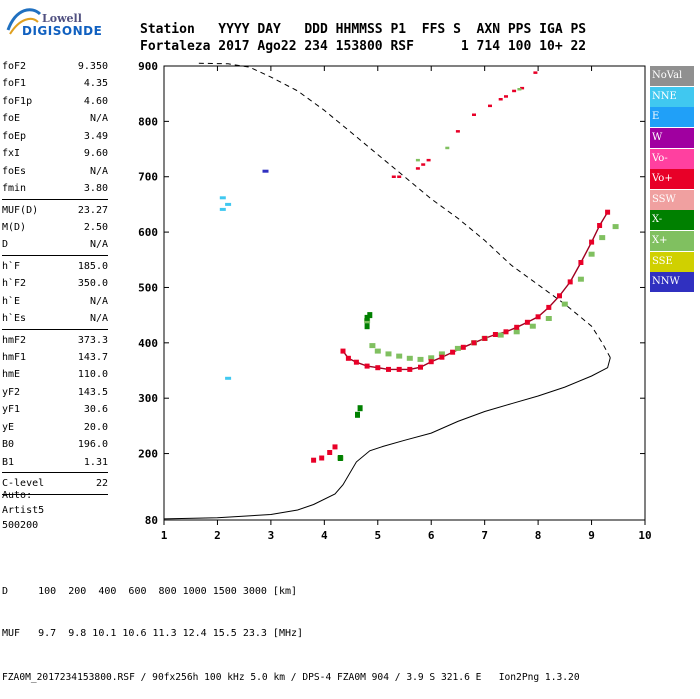 Image resolution: width=700 pixels, height=699 pixels. What do you see at coordinates (644, 535) in the screenshot?
I see `x-tick-label: 10` at bounding box center [644, 535].